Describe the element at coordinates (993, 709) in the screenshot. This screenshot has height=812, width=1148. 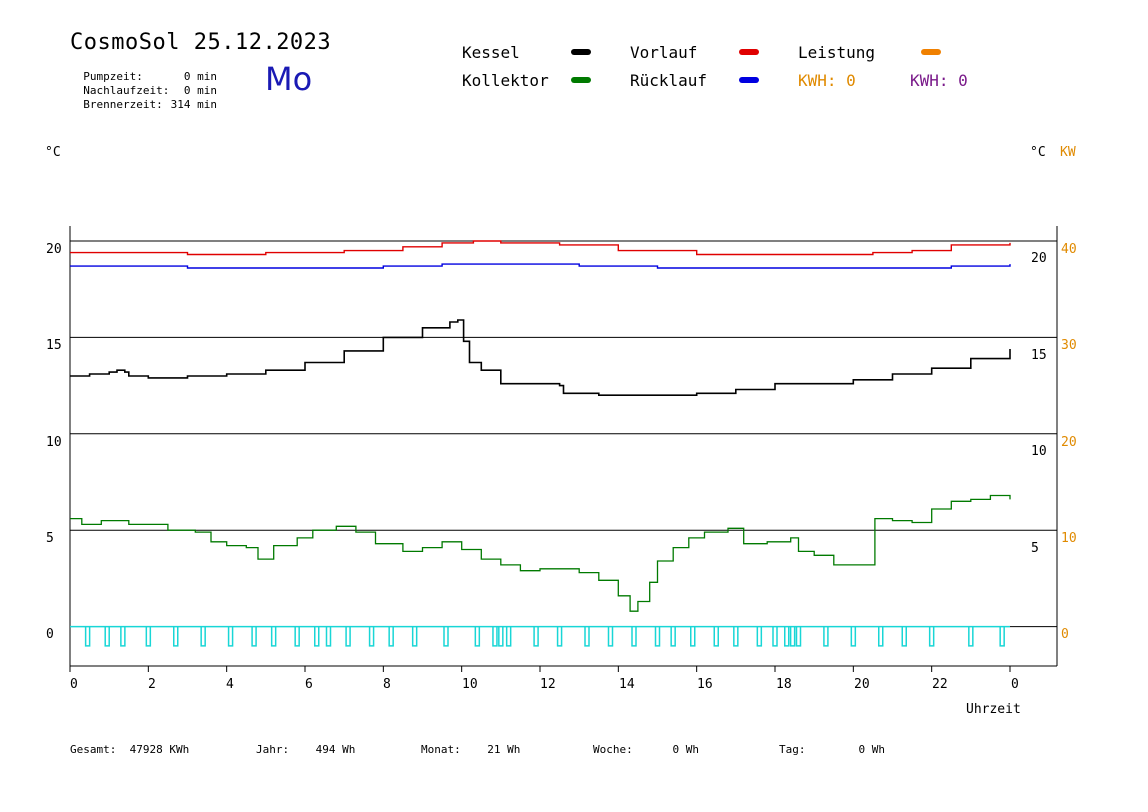
I see `x-axis-label: Uhrzeit` at that location.